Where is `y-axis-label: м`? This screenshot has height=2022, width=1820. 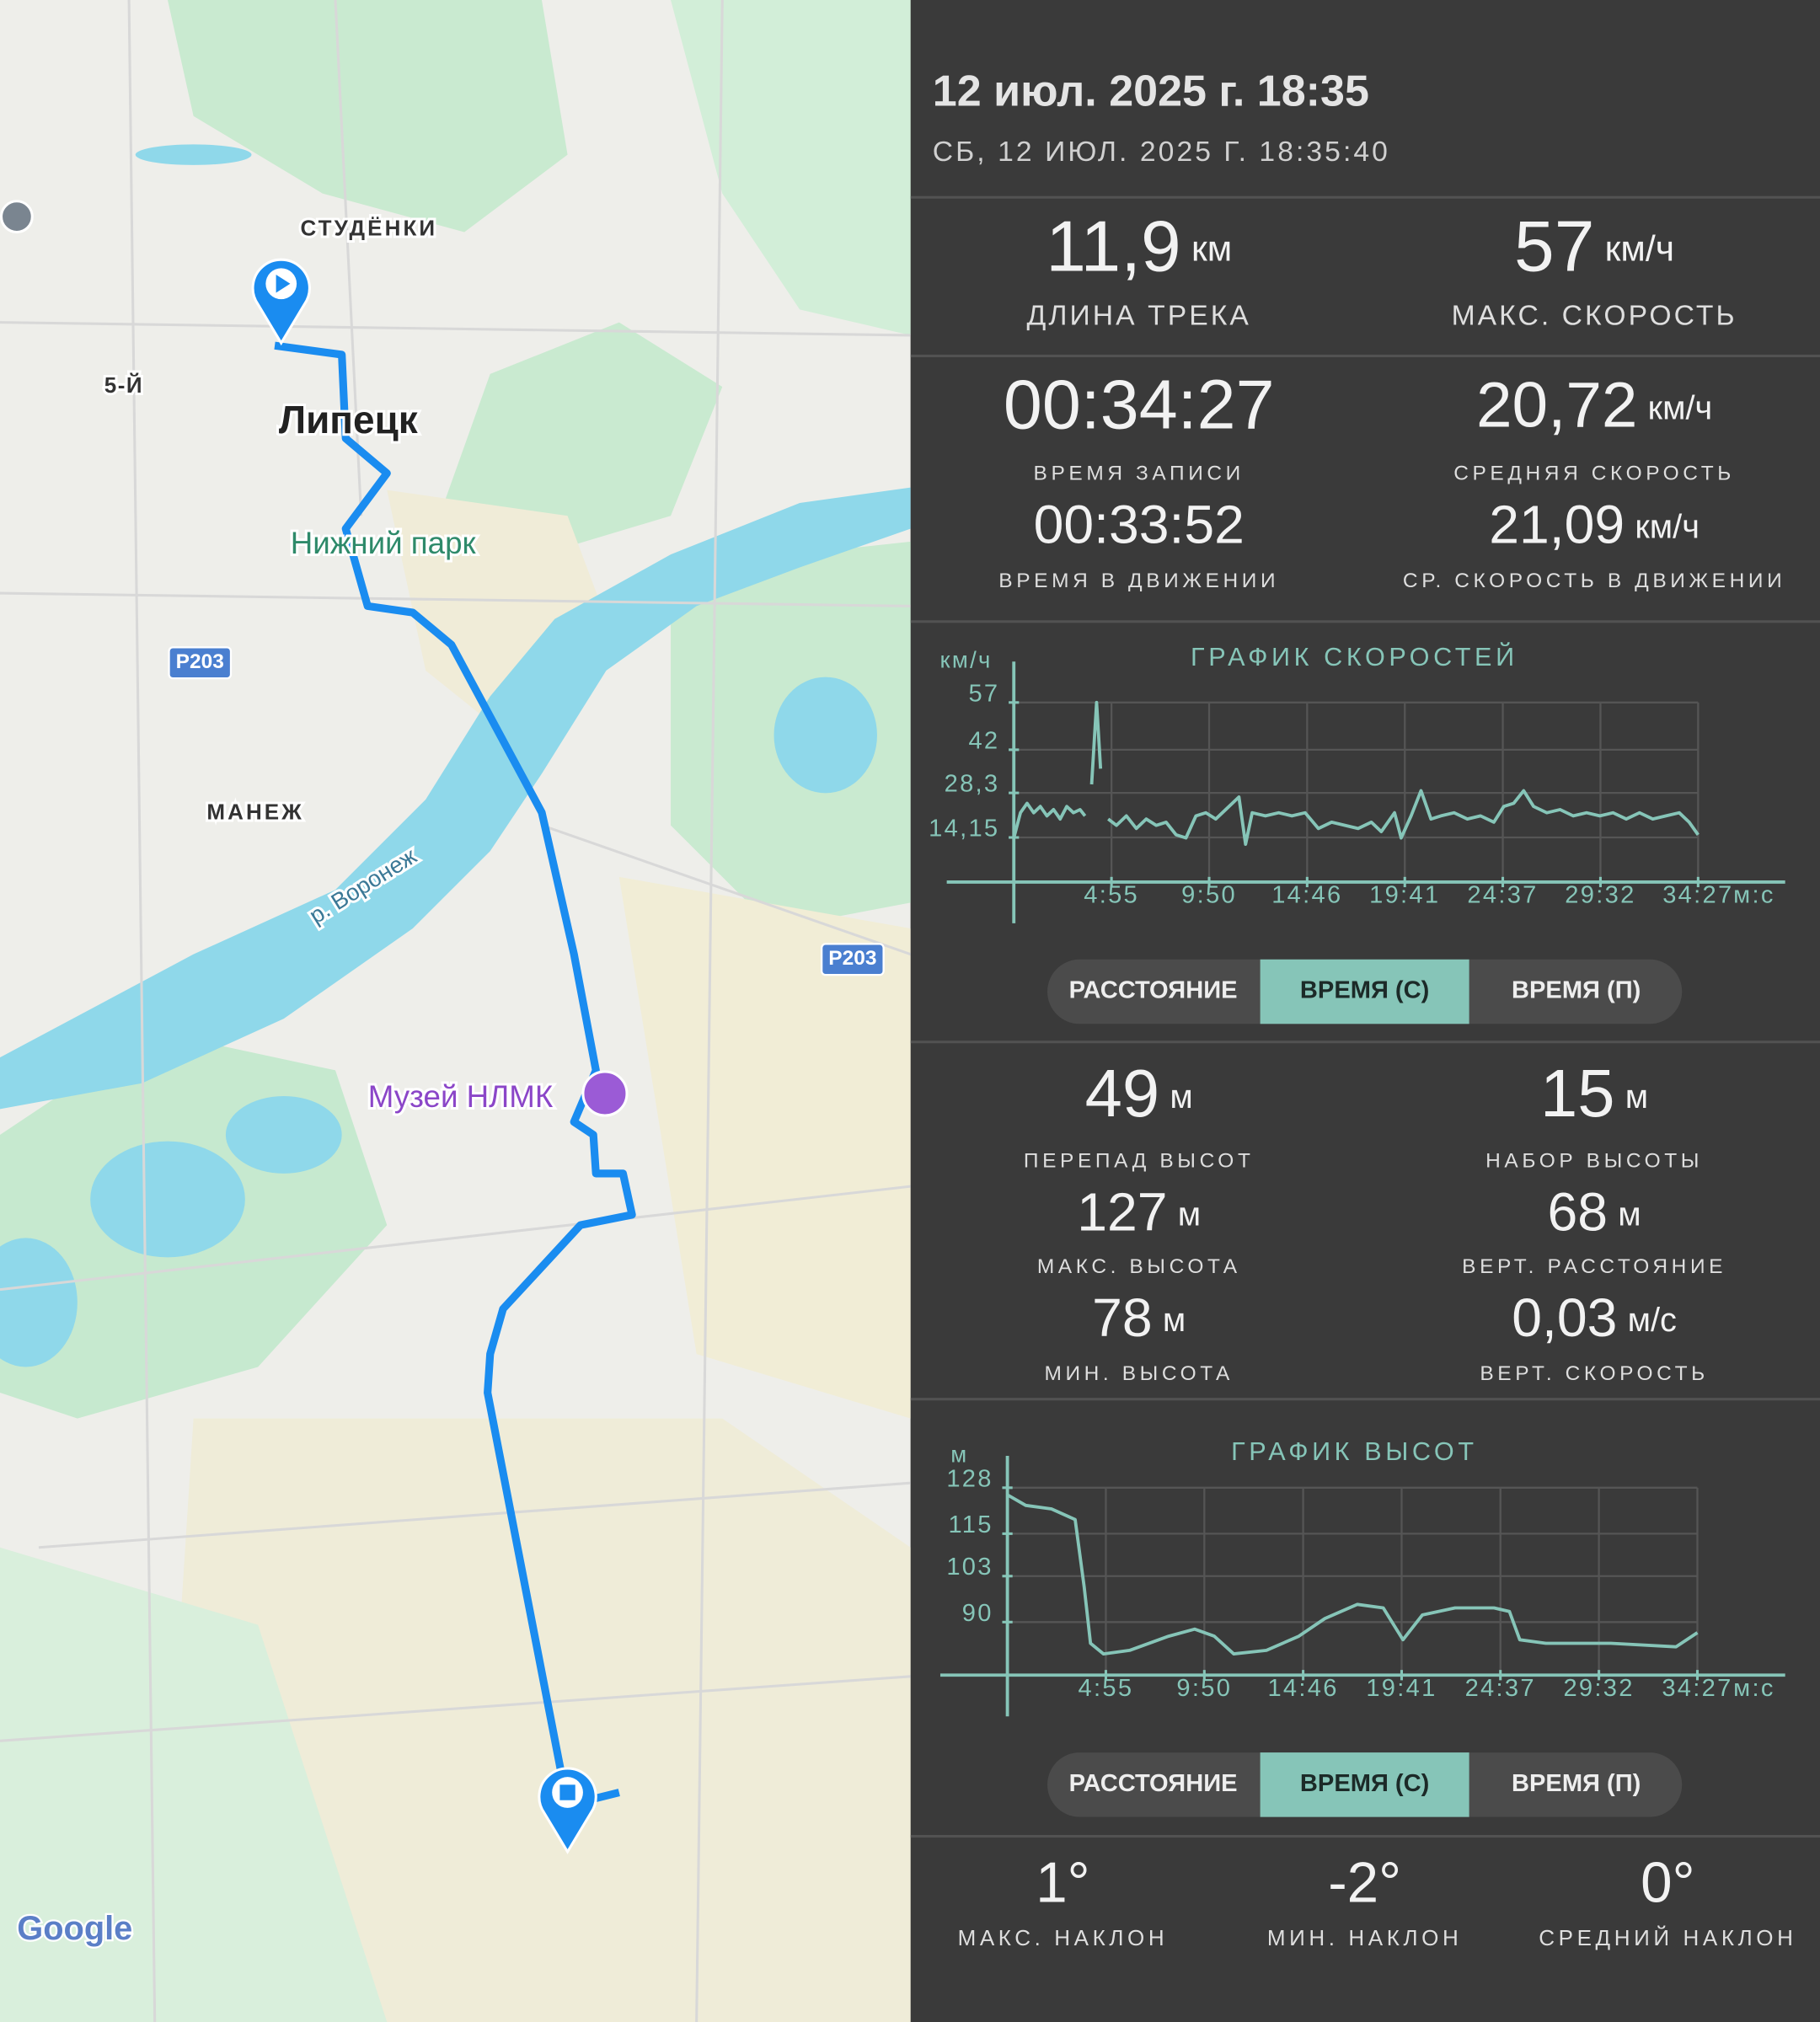
y-axis-label: м is located at coordinates (959, 1454).